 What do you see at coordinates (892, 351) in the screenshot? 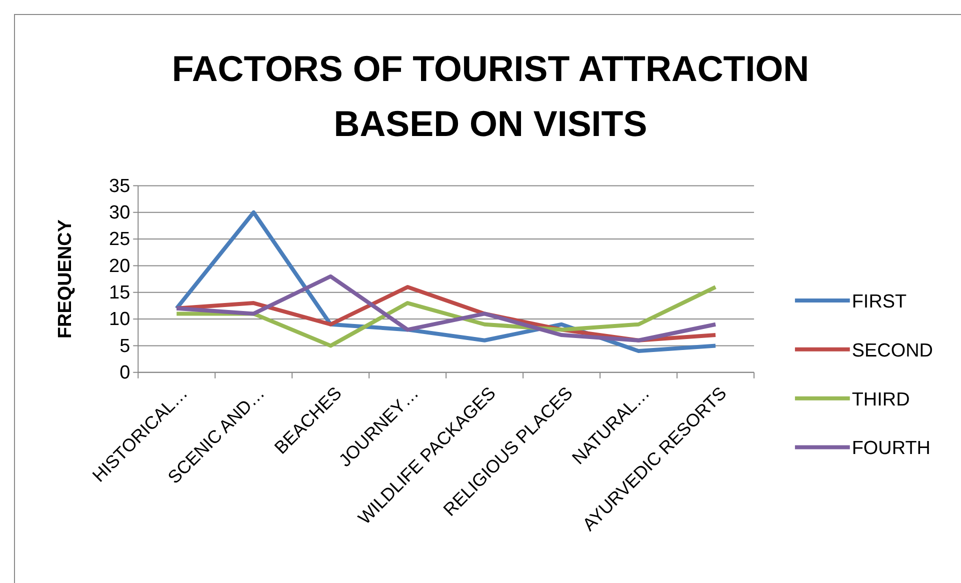
I see `legend-label: SECOND` at bounding box center [892, 351].